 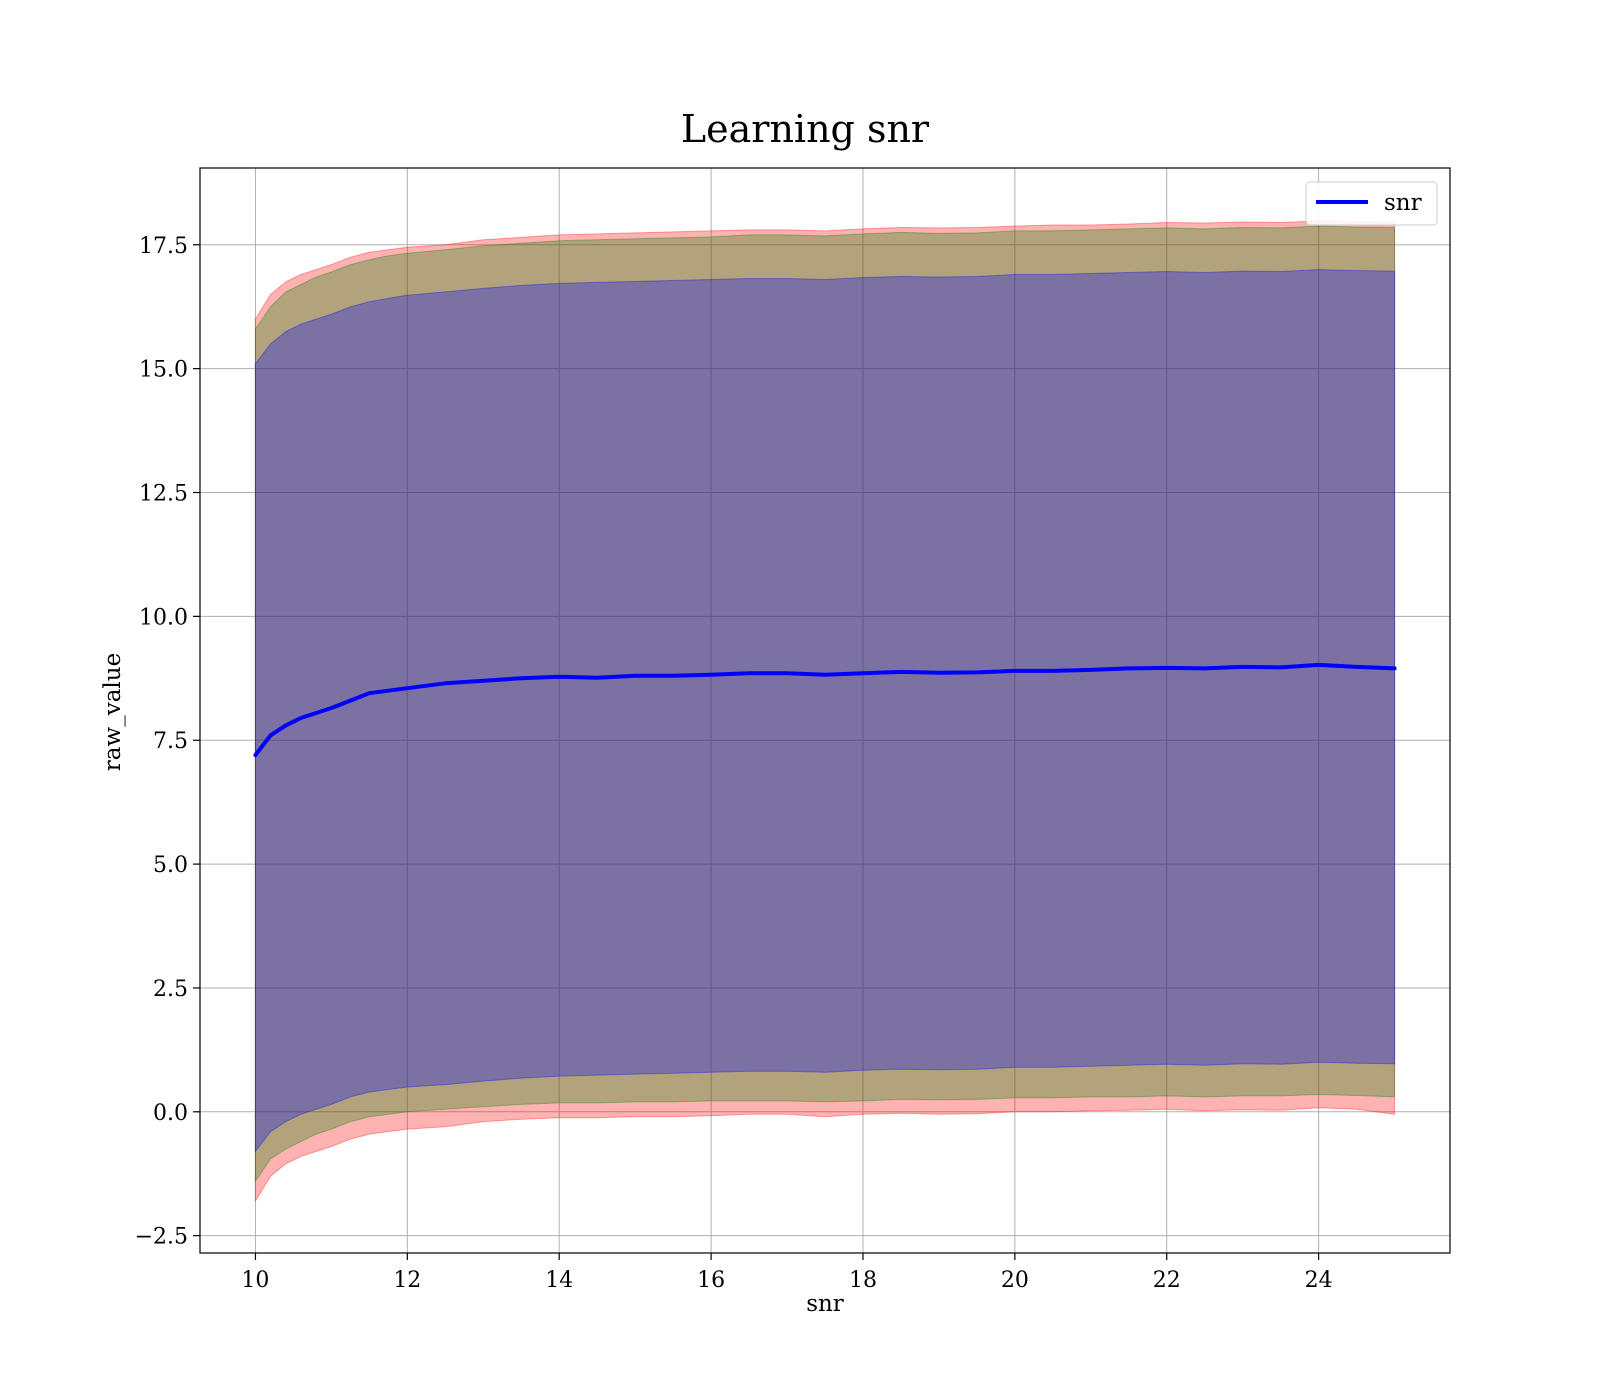 I want to click on x-tick-label: 24, so click(x=1319, y=1280).